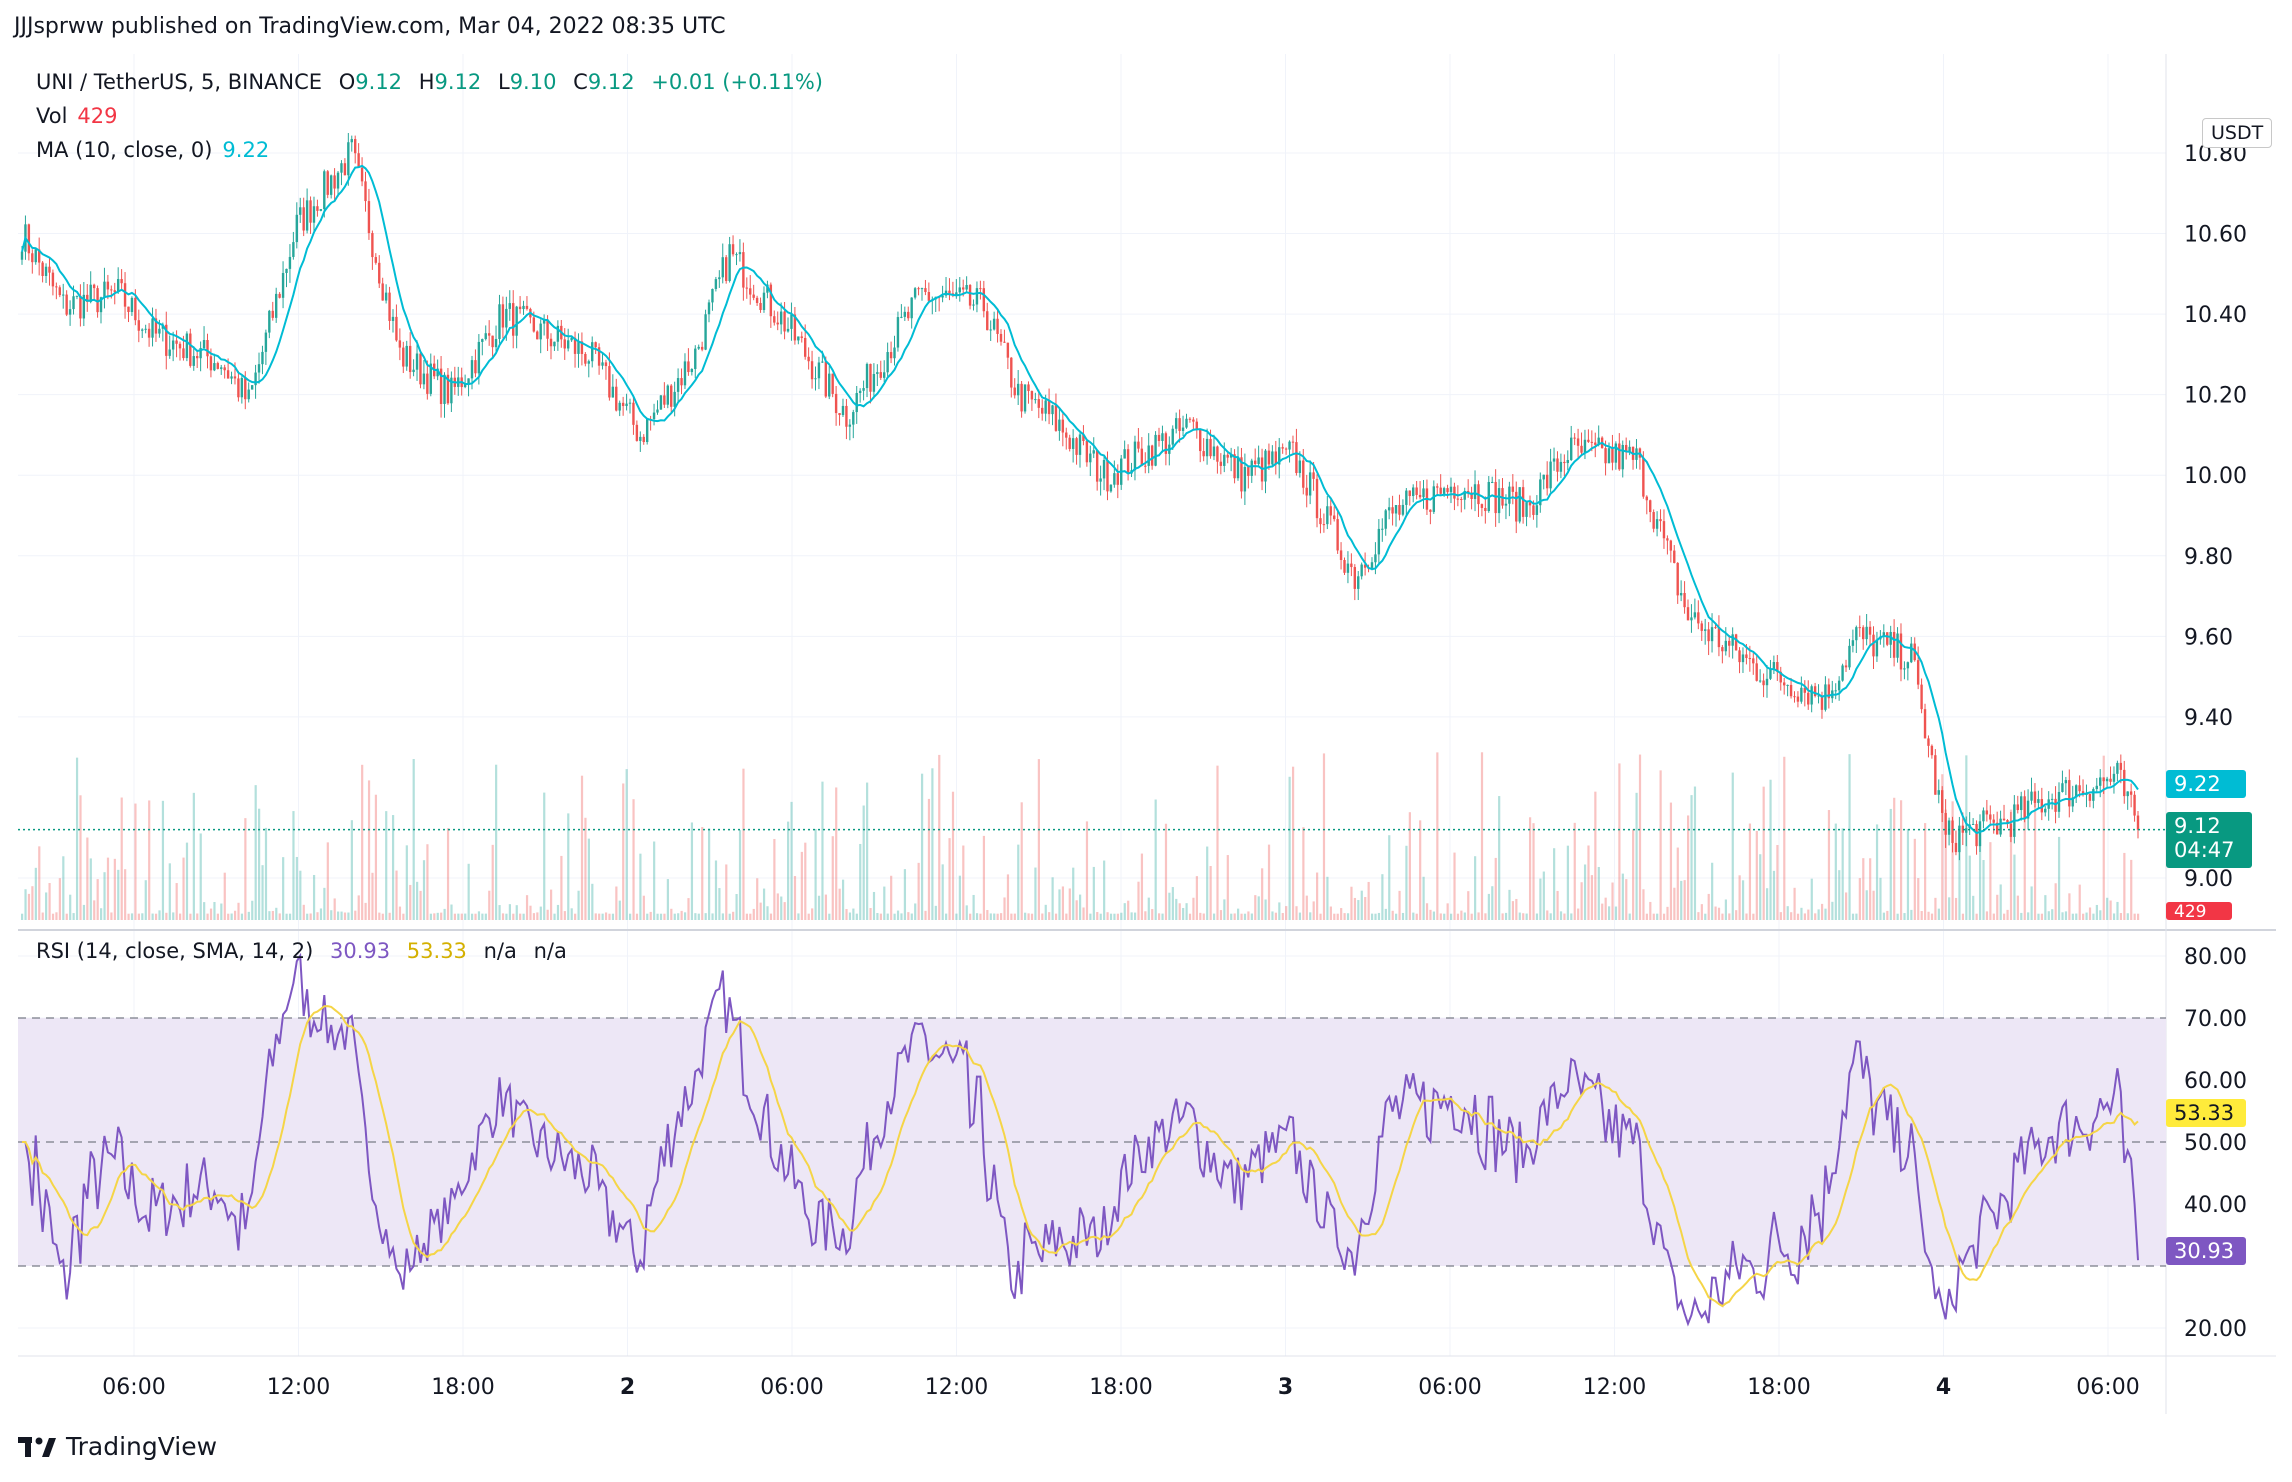 Image resolution: width=2292 pixels, height=1482 pixels. I want to click on time-tick-label: 4, so click(1943, 1387).